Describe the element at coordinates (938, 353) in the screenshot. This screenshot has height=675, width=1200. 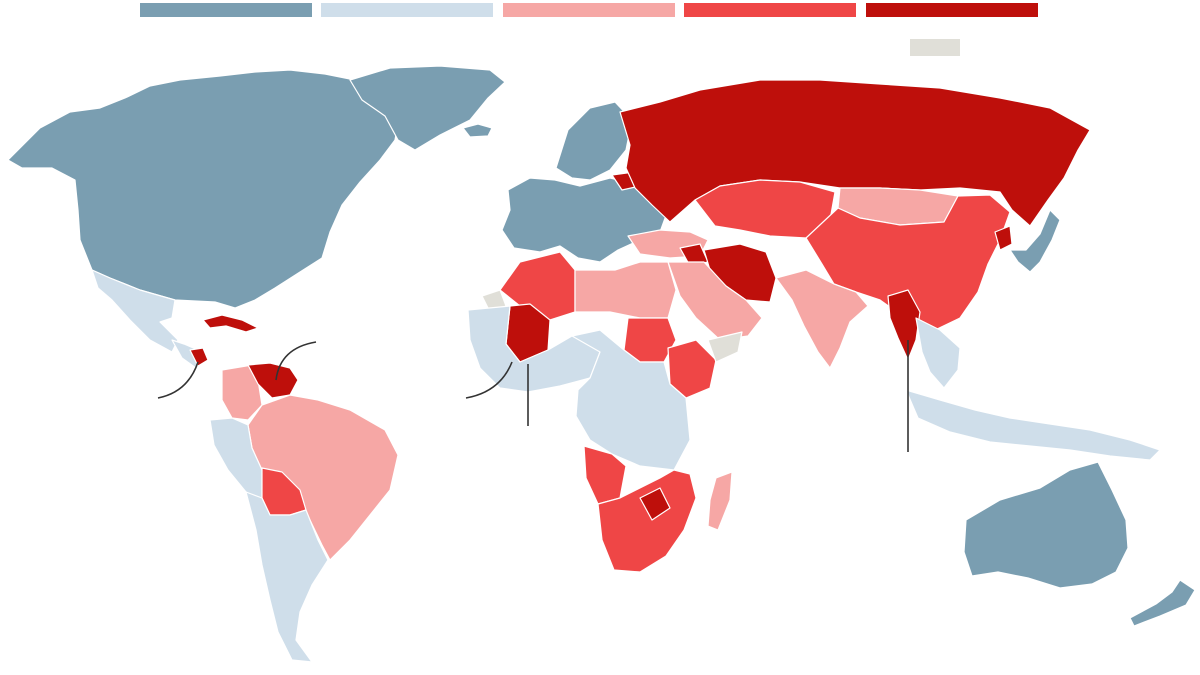
I see `southeast-asia` at that location.